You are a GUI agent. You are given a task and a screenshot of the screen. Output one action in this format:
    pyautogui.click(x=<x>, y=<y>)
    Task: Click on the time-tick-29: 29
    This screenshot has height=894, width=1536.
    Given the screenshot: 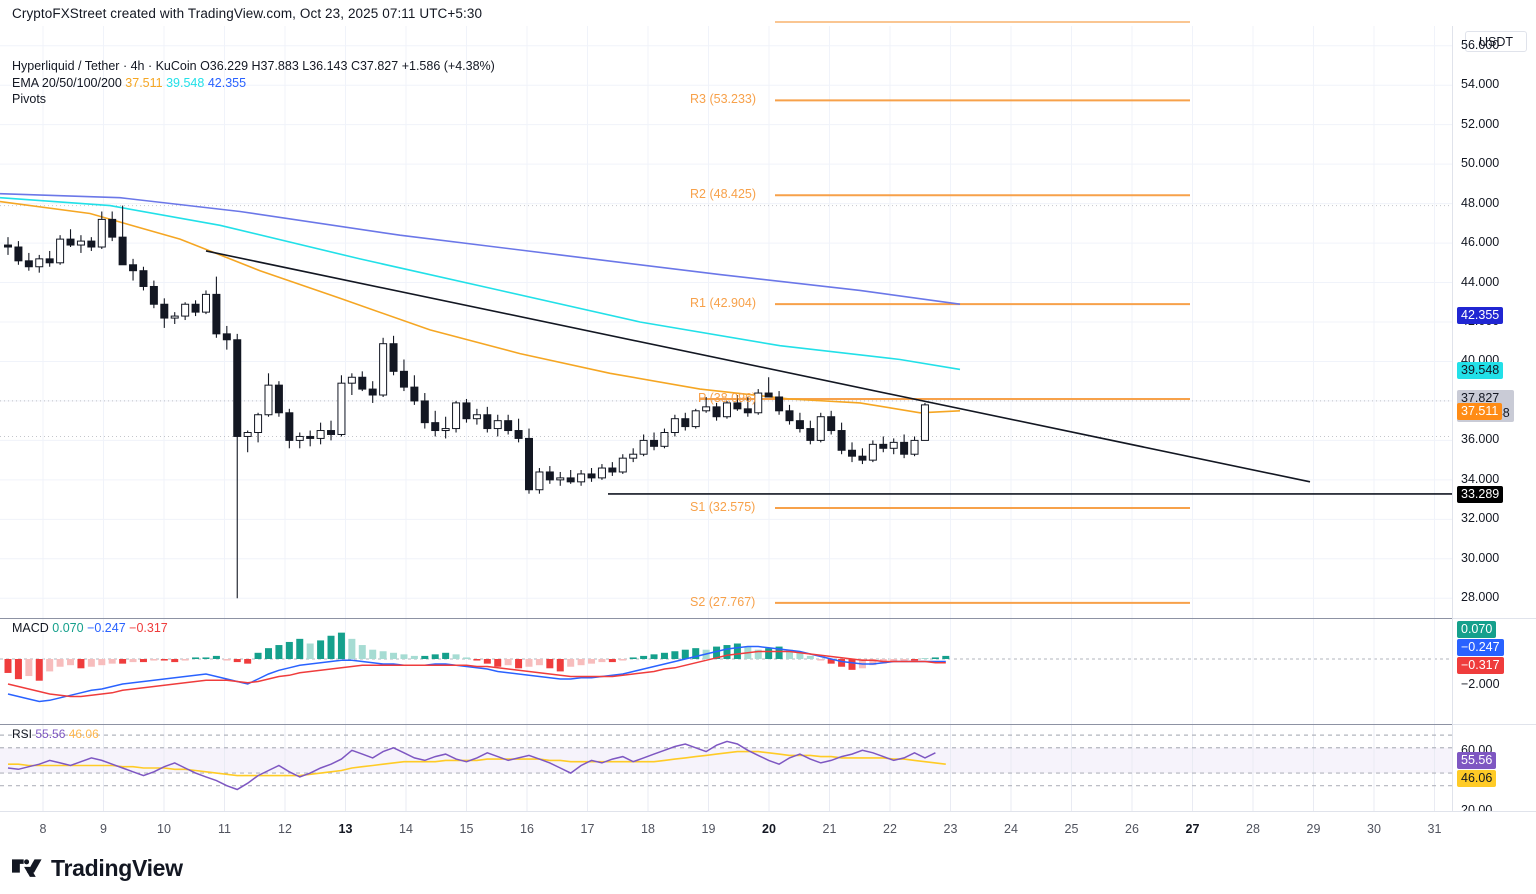 What is the action you would take?
    pyautogui.click(x=1313, y=829)
    